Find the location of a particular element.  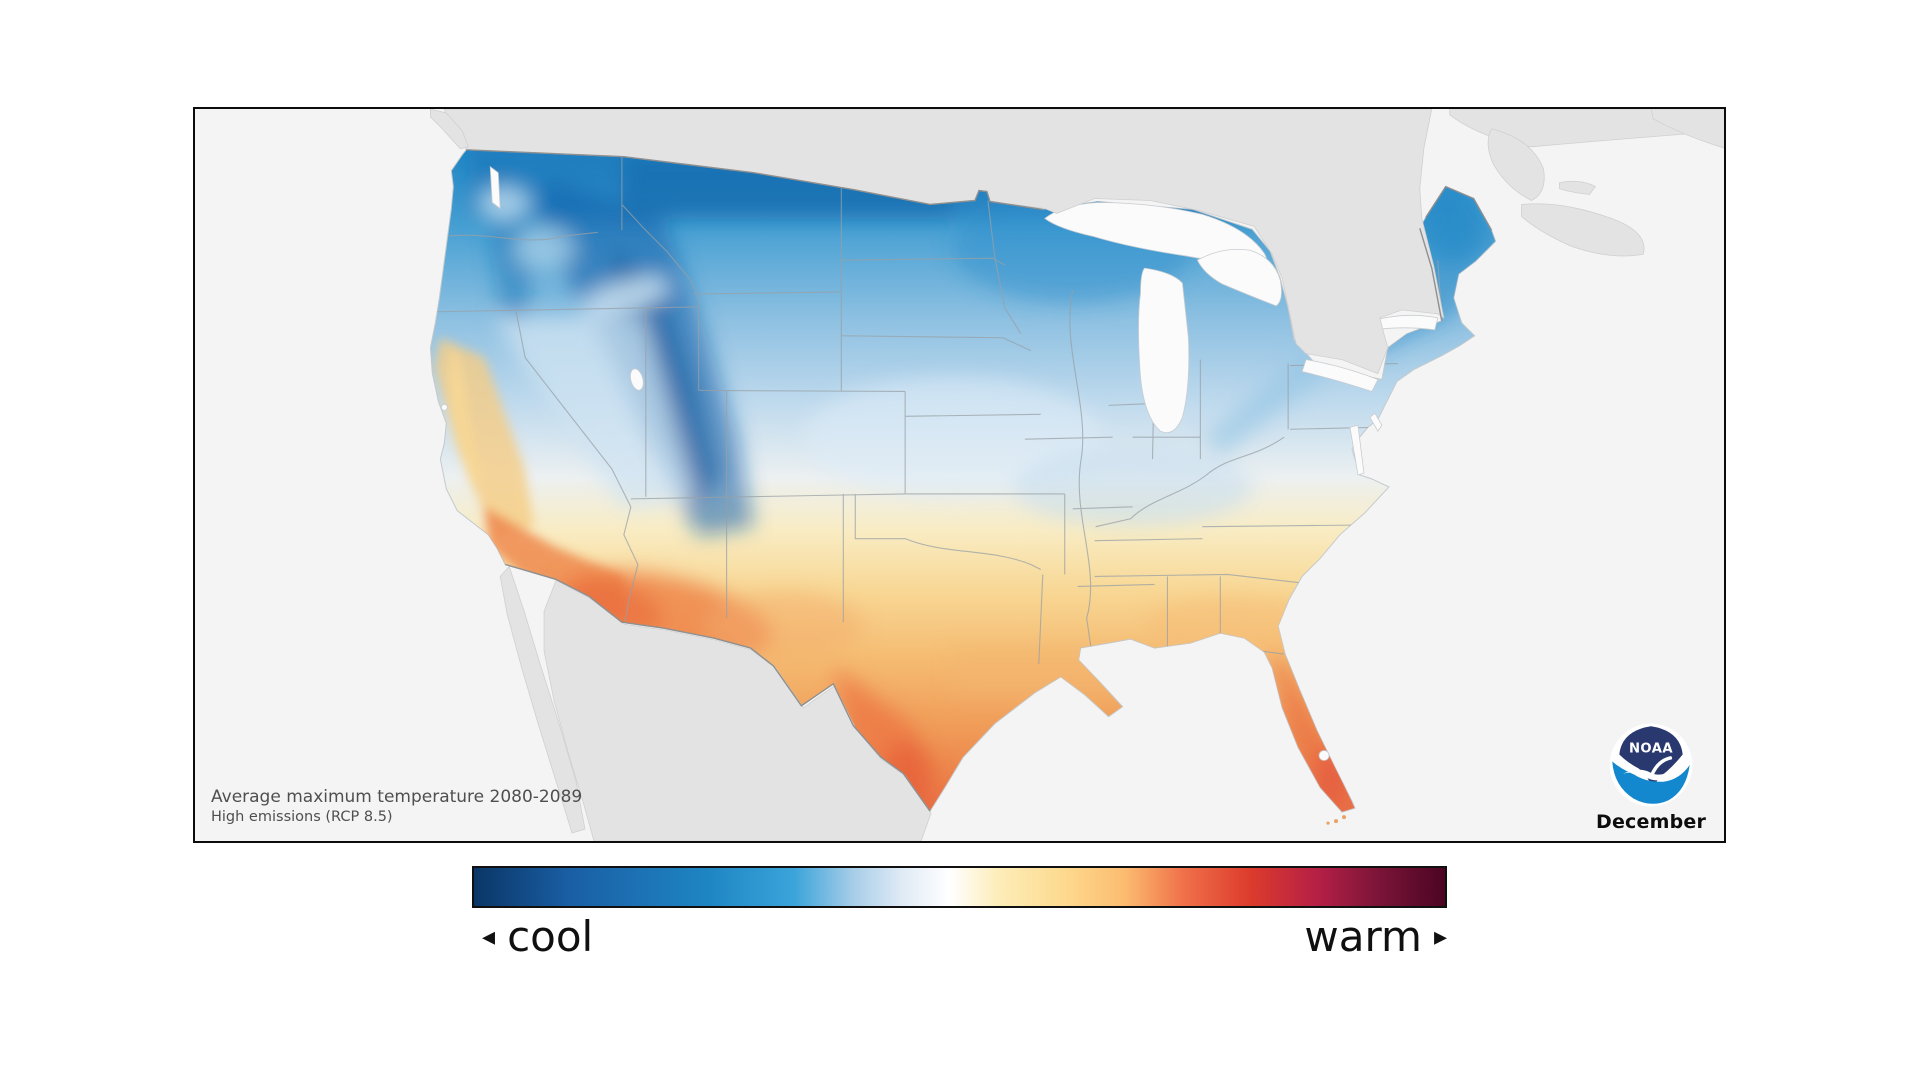

noaa-credit: NOAA December is located at coordinates (1651, 777).